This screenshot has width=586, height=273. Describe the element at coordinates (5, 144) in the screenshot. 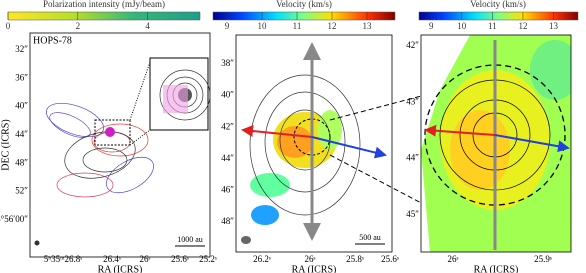

I see `y-axis-title: DEC (ICRS)` at that location.